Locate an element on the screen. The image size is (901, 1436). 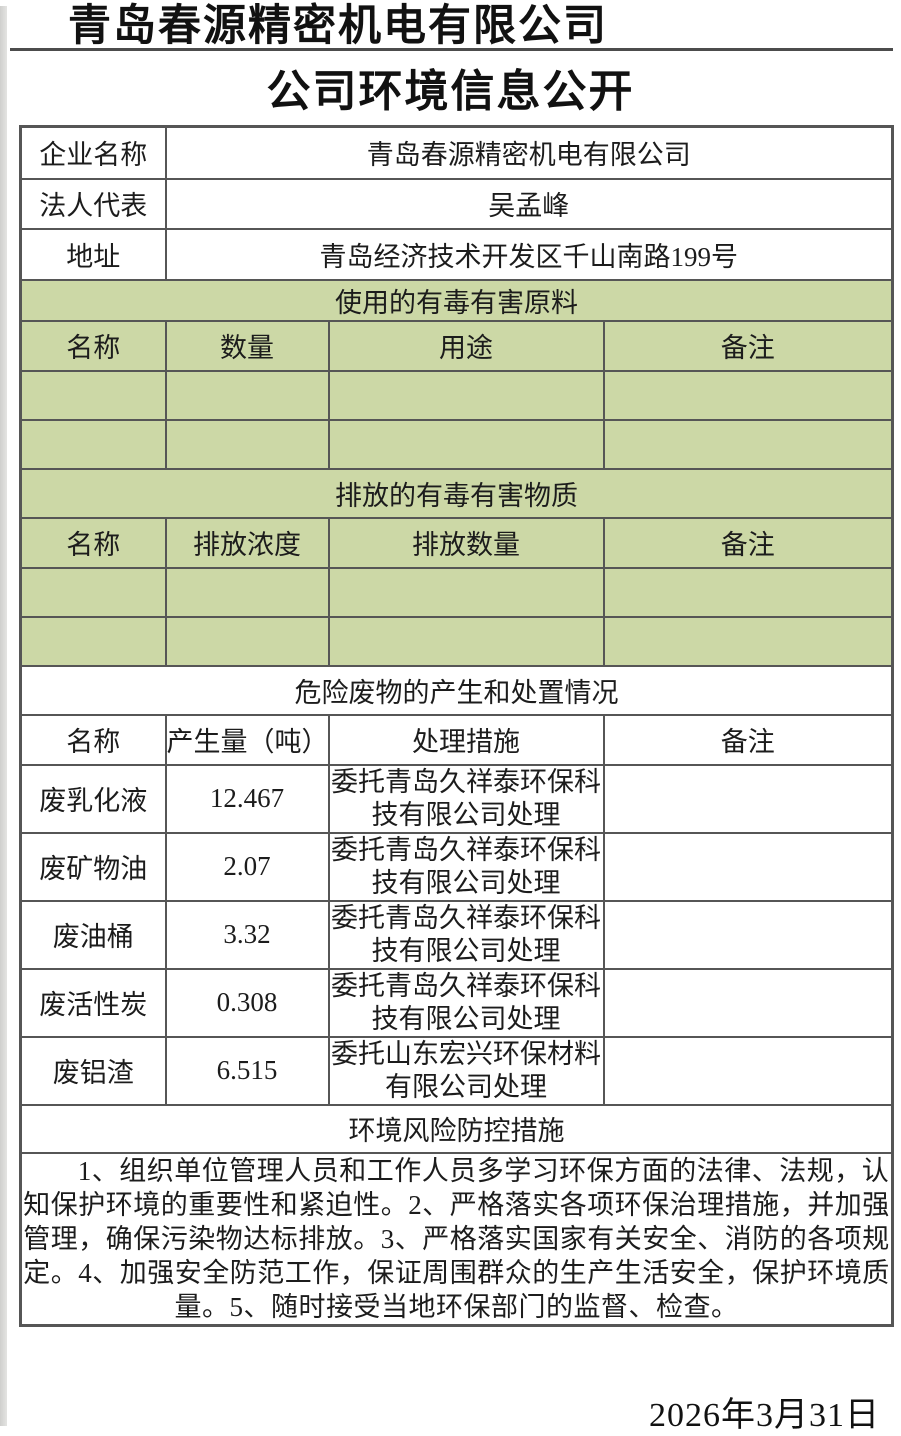
title-underline-bar: 青岛春源精密机电有限公司 is located at coordinates (451, 25).